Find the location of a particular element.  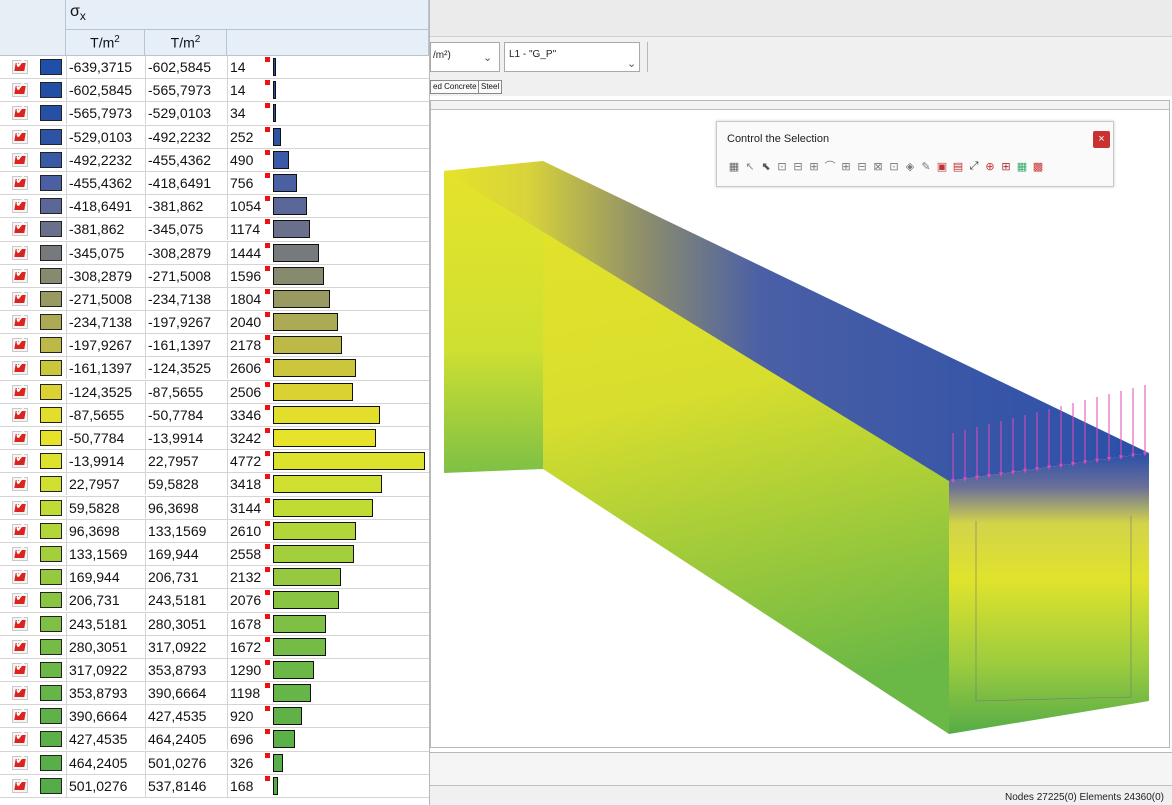

layer-select-icon: ⊠ is located at coordinates (878, 166).